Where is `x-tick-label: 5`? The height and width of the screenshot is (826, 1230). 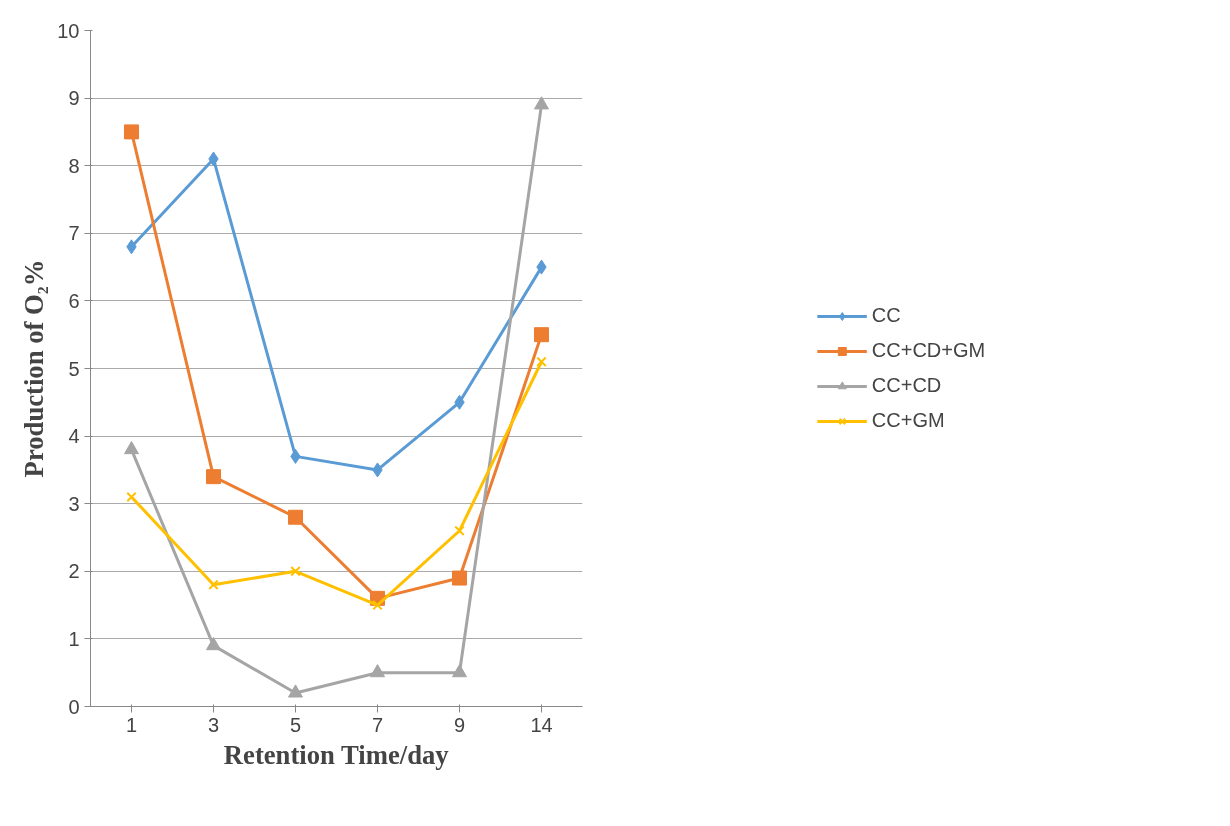 x-tick-label: 5 is located at coordinates (295, 724).